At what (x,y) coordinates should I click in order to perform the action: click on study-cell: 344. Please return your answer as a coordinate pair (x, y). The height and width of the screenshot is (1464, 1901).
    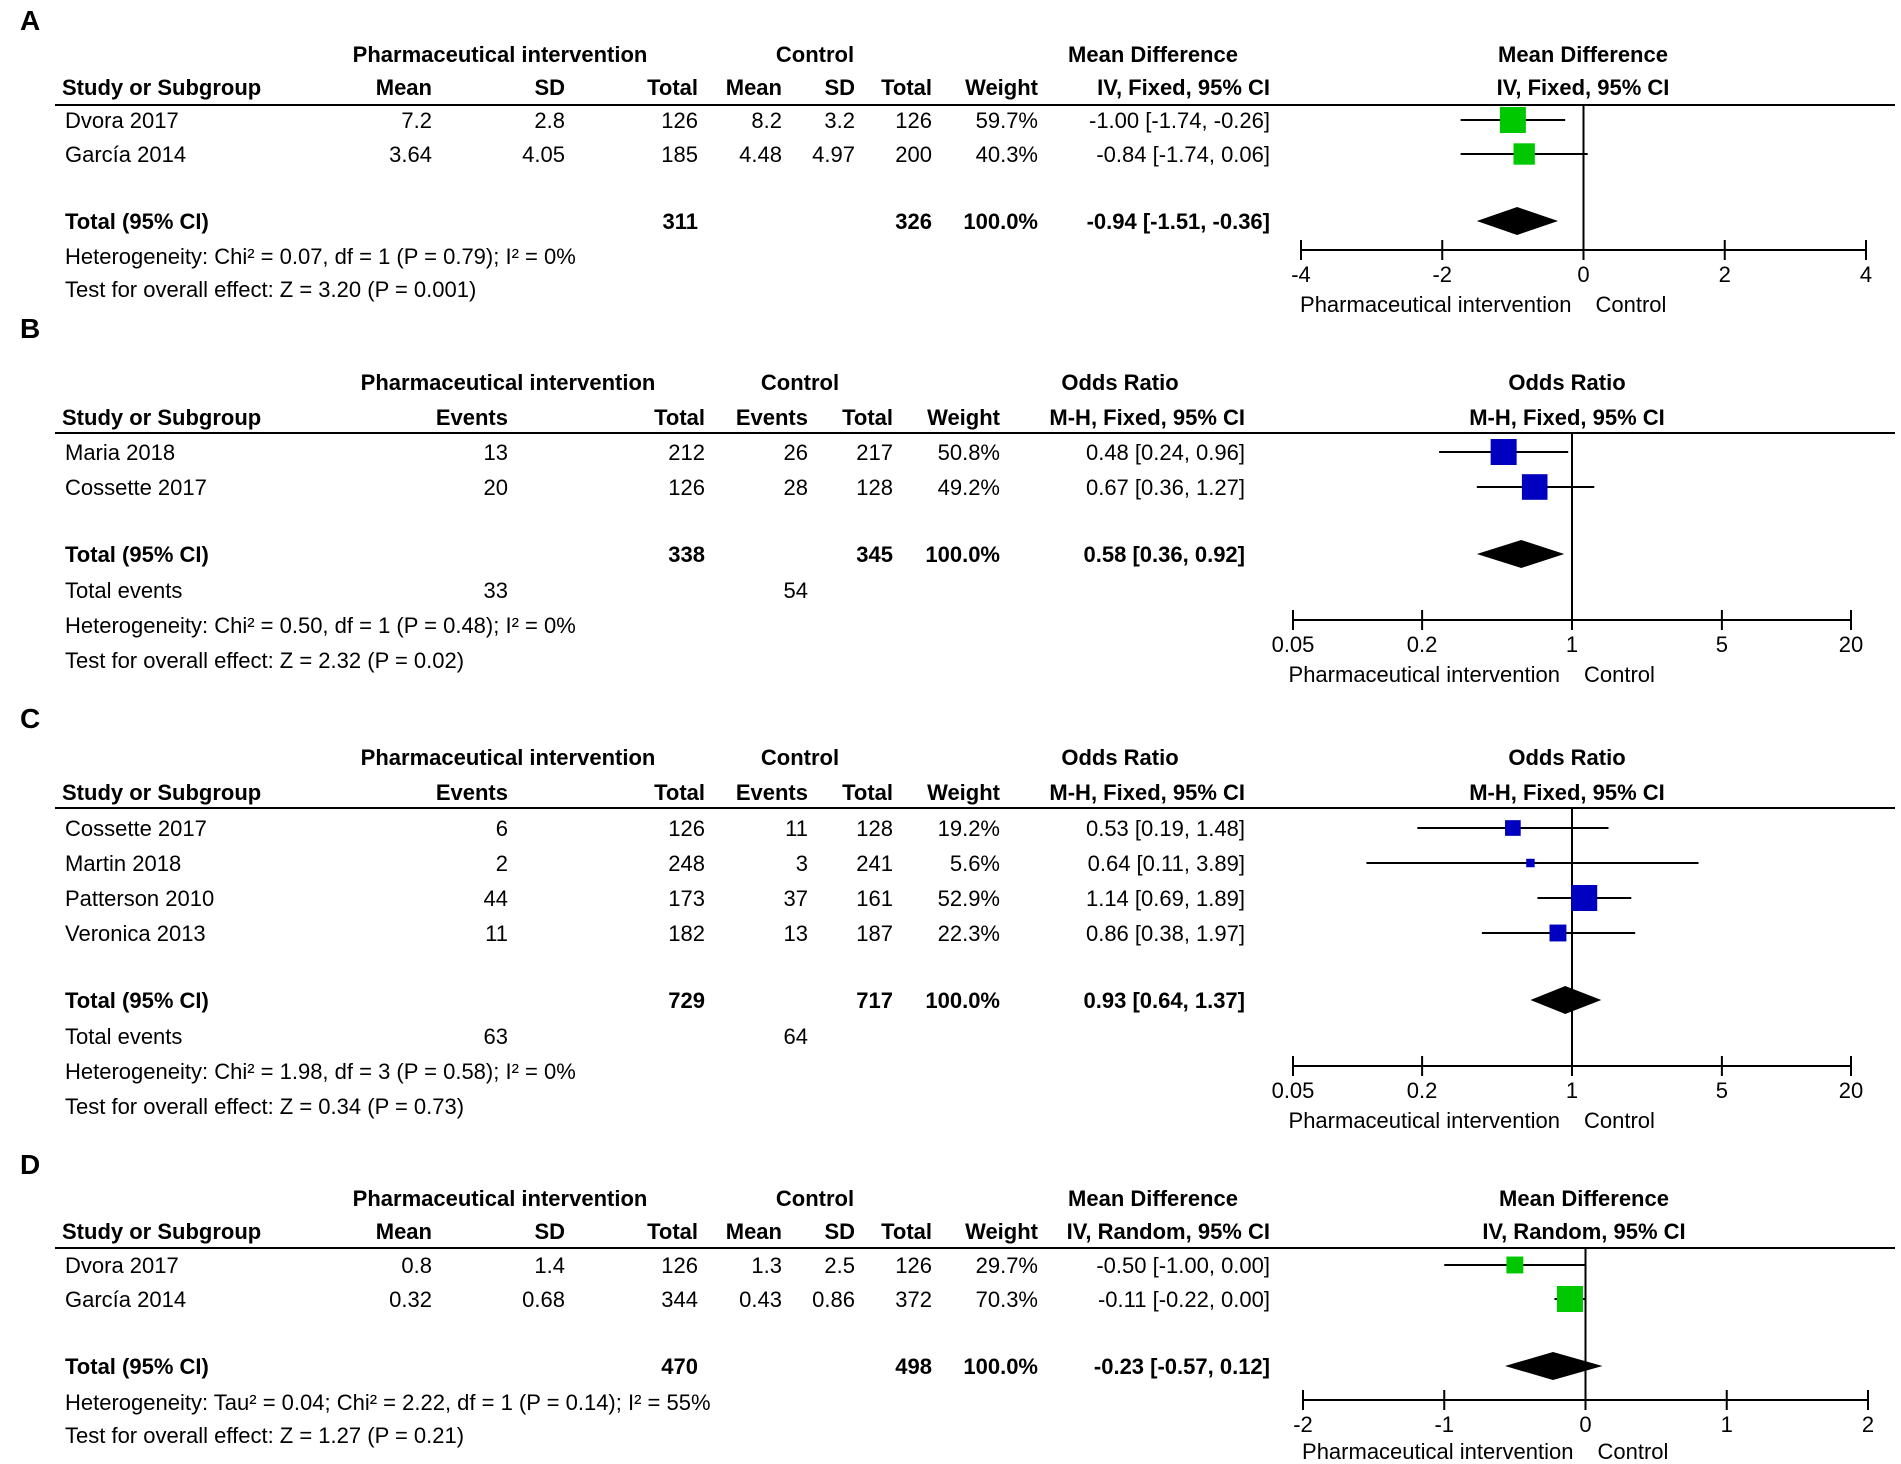
    Looking at the image, I should click on (679, 1299).